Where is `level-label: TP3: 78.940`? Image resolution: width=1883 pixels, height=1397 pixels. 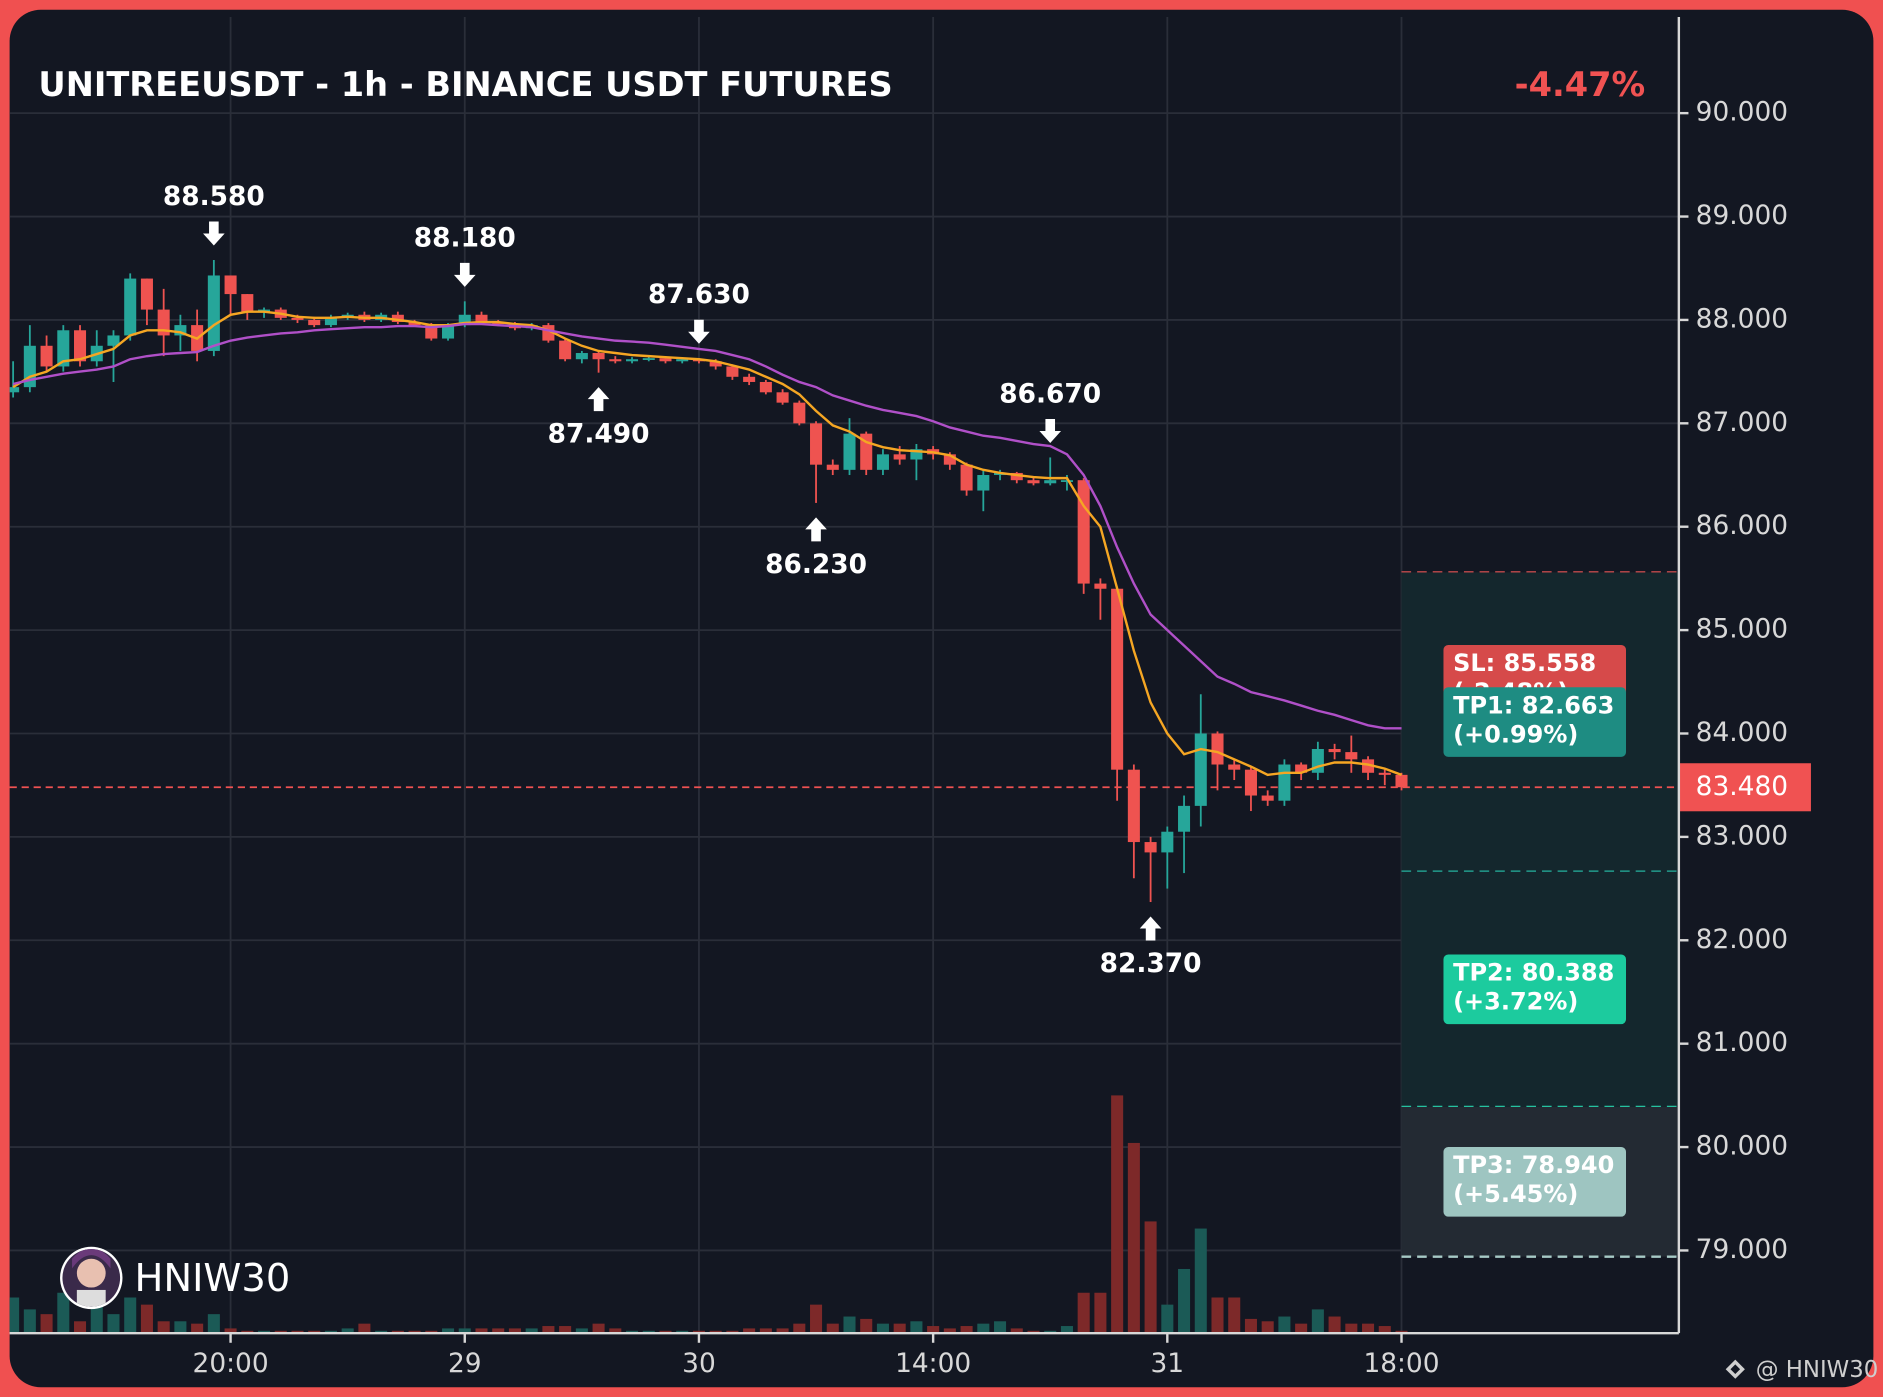 level-label: TP3: 78.940 is located at coordinates (1533, 1165).